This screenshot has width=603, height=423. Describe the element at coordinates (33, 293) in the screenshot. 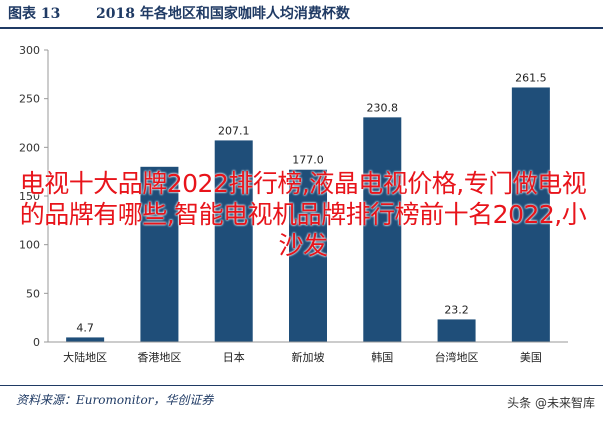

I see `y-tick-label: 50` at that location.